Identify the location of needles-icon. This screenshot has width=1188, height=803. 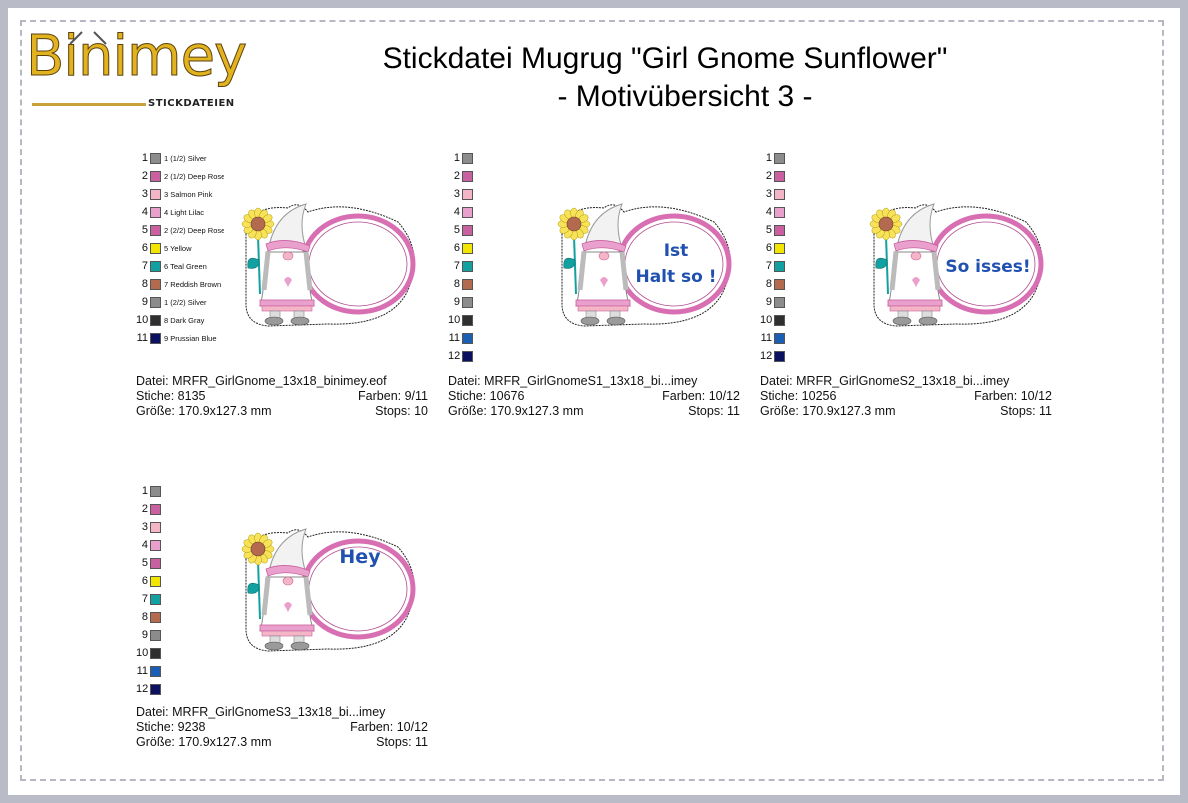
(88, 38).